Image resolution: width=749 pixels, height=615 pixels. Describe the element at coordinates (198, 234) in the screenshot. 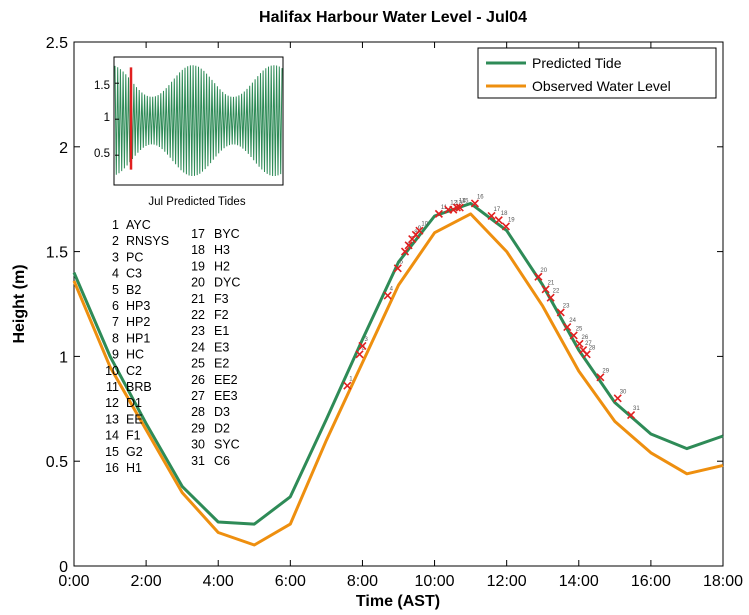

I see `station-number: 17` at that location.